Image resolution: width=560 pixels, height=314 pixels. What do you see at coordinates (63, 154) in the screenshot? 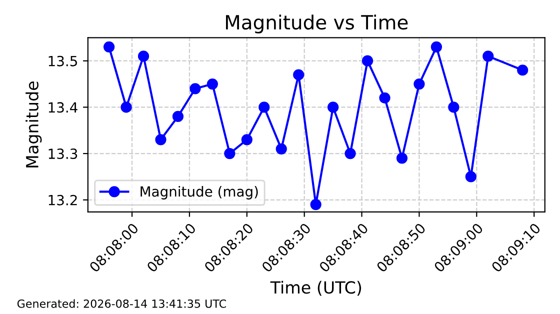
I see `y-tick-label: 13.3` at bounding box center [63, 154].